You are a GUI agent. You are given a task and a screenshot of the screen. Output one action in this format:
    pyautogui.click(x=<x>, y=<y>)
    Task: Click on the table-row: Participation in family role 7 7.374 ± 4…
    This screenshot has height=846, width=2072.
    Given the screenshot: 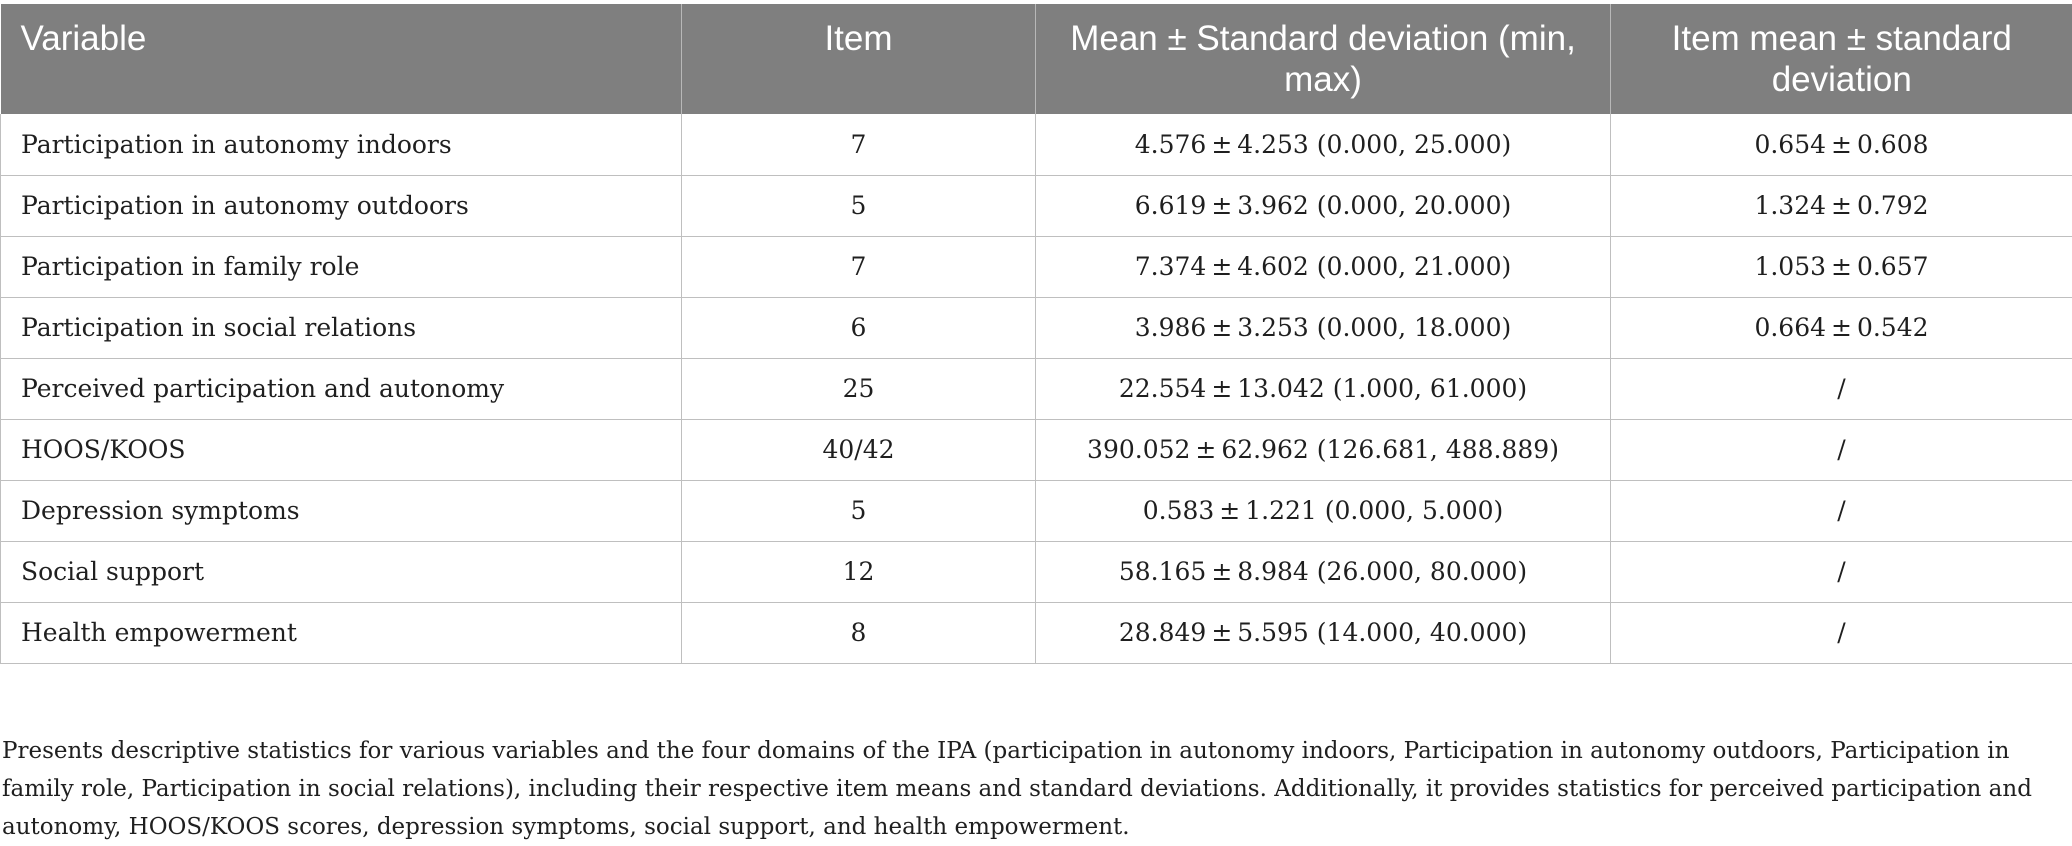 What is the action you would take?
    pyautogui.click(x=1036, y=266)
    